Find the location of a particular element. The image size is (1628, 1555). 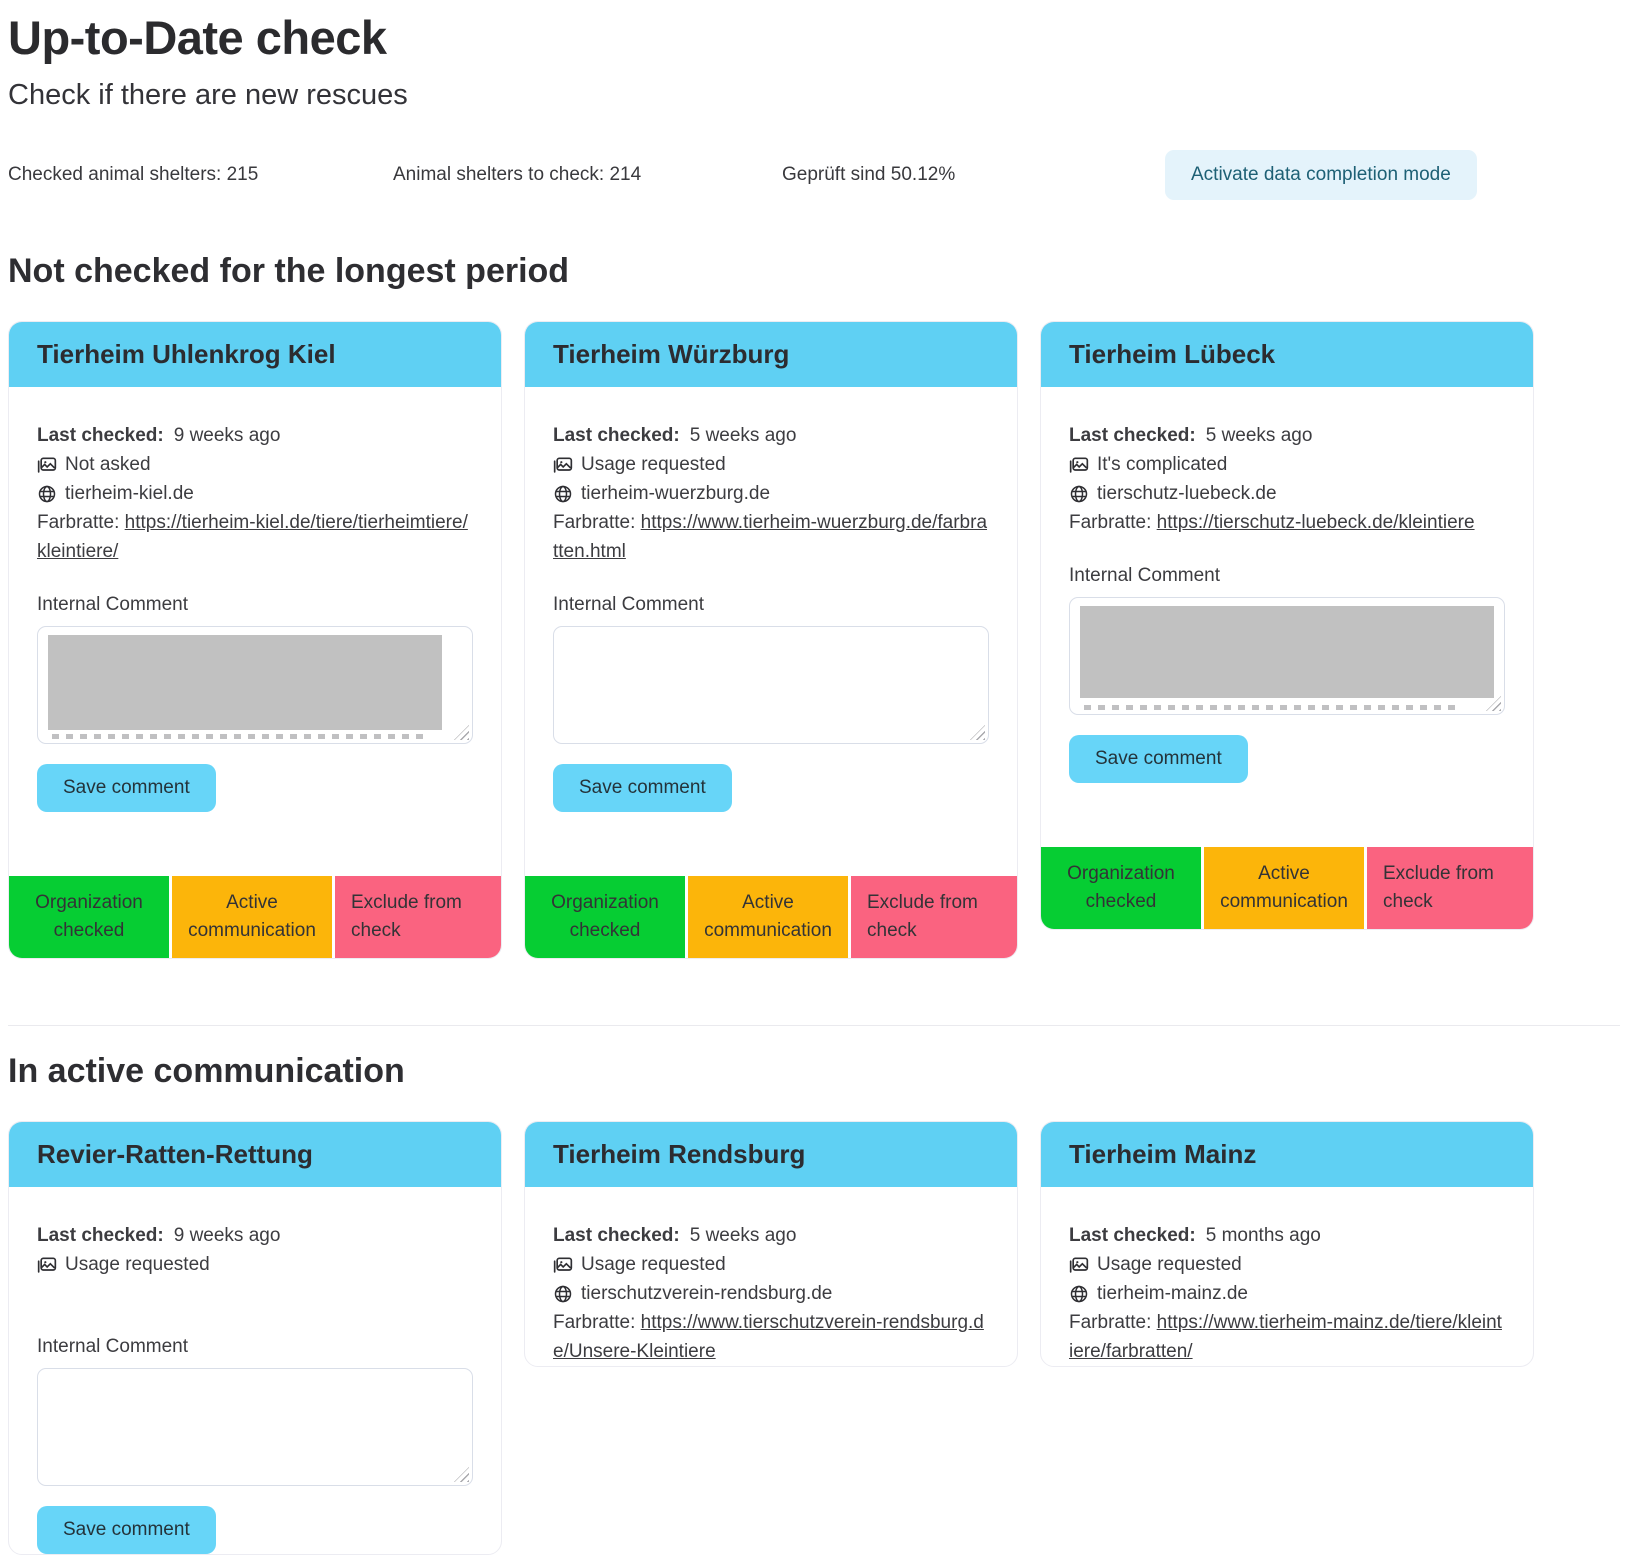

usage-status-line: It's complicated is located at coordinates (1287, 464).